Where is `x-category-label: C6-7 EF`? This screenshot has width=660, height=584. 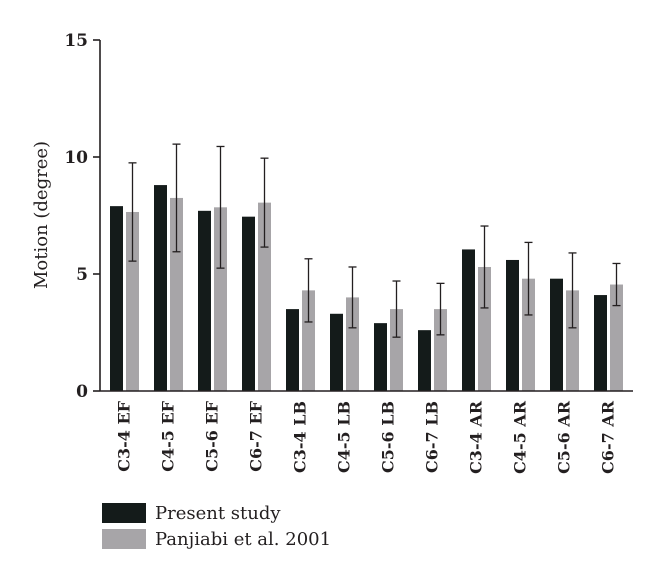 x-category-label: C6-7 EF is located at coordinates (256, 435).